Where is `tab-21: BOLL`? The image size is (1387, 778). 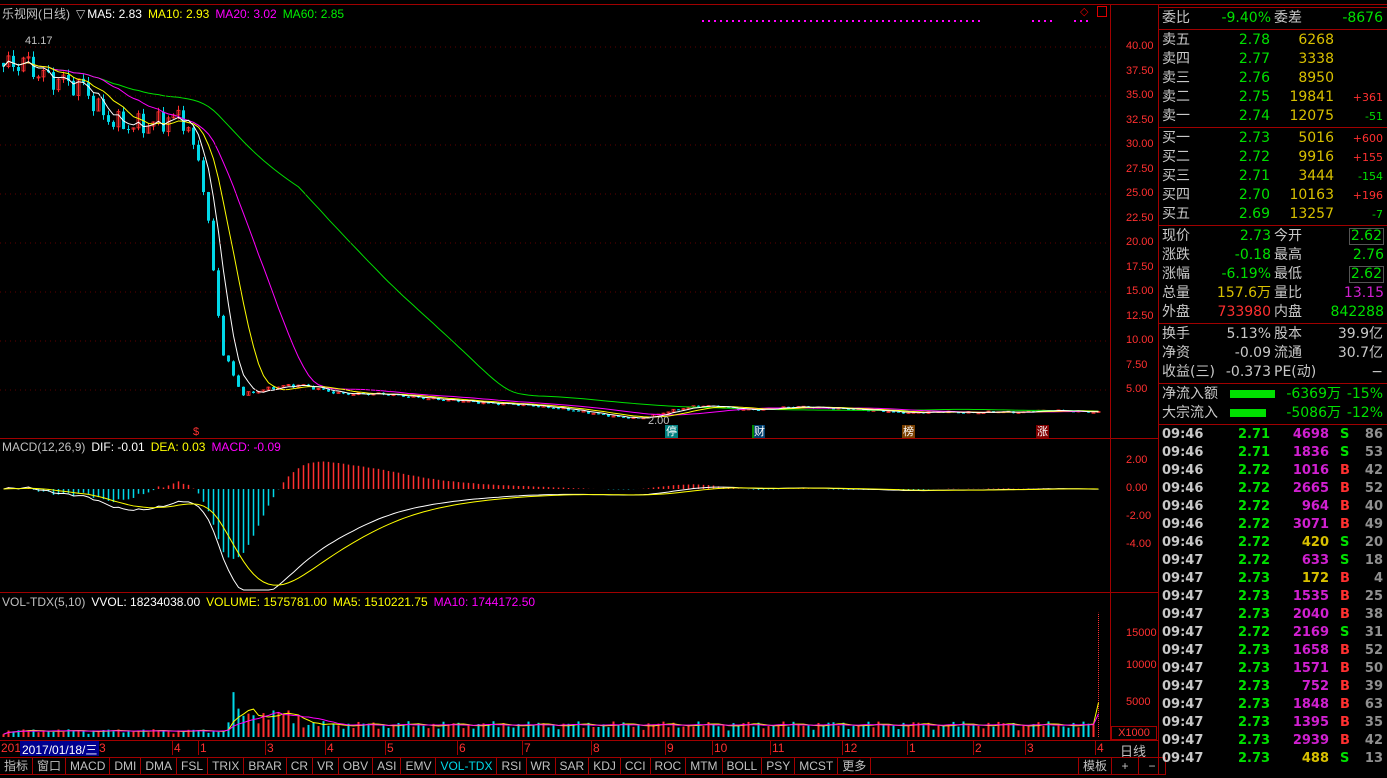
tab-21: BOLL is located at coordinates (743, 766).